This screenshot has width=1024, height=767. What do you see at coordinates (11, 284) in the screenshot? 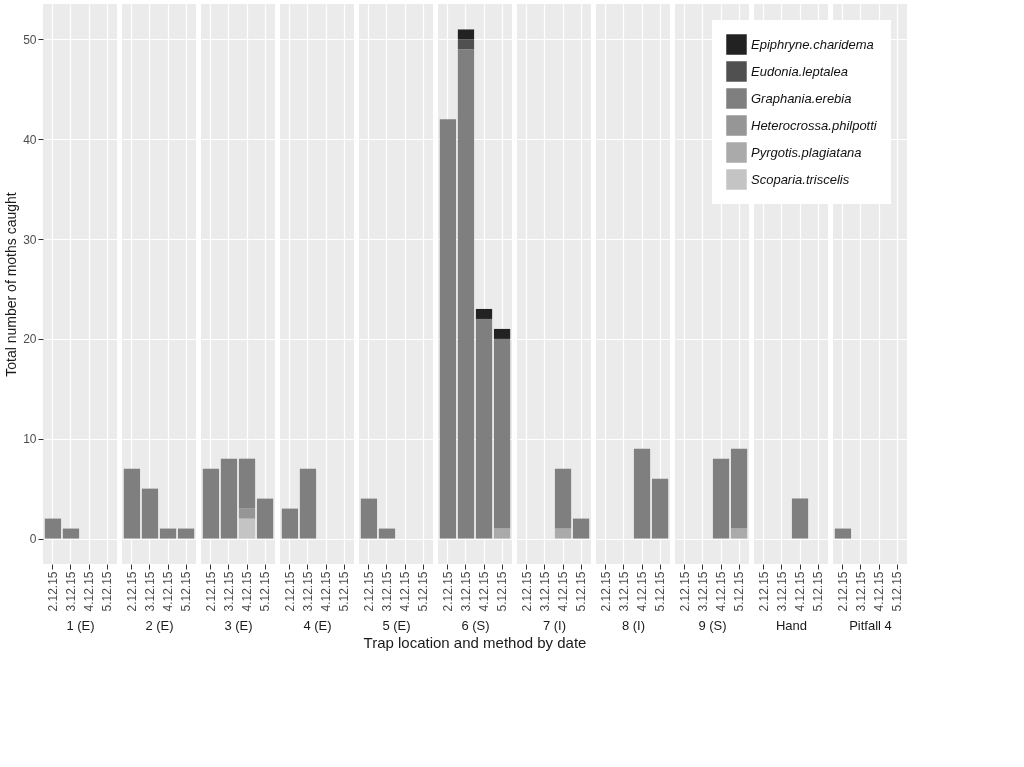
I see `y-axis-title: Total number of moths caught` at bounding box center [11, 284].